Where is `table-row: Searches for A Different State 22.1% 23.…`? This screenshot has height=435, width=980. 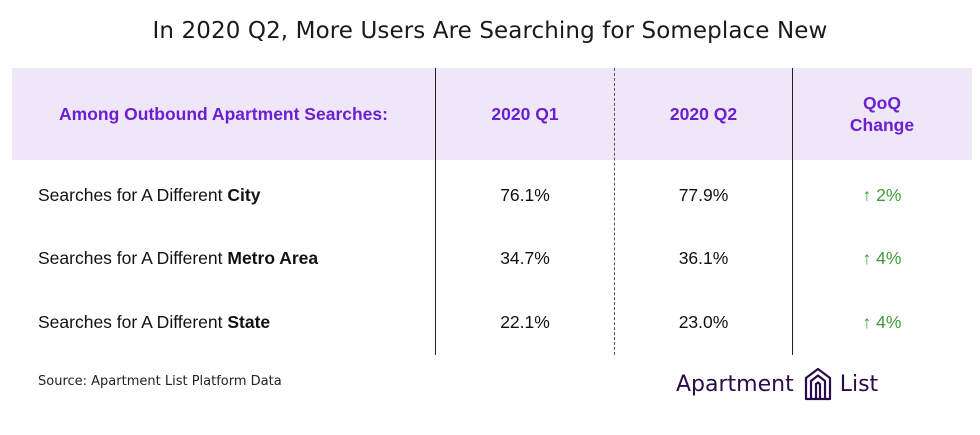 table-row: Searches for A Different State 22.1% 23.… is located at coordinates (492, 322).